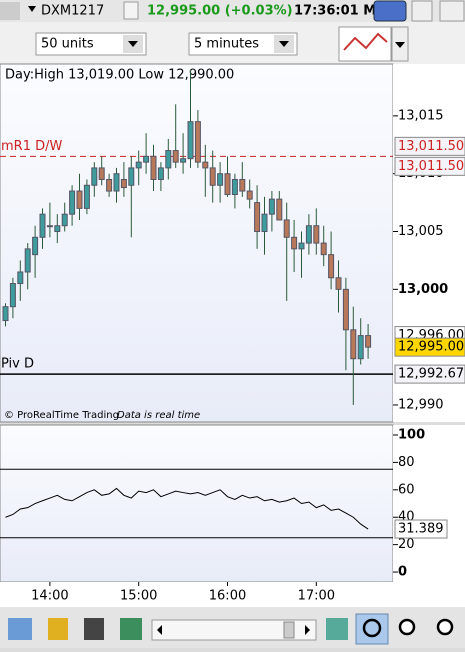  I want to click on interval-text: 5 minutes, so click(226, 44).